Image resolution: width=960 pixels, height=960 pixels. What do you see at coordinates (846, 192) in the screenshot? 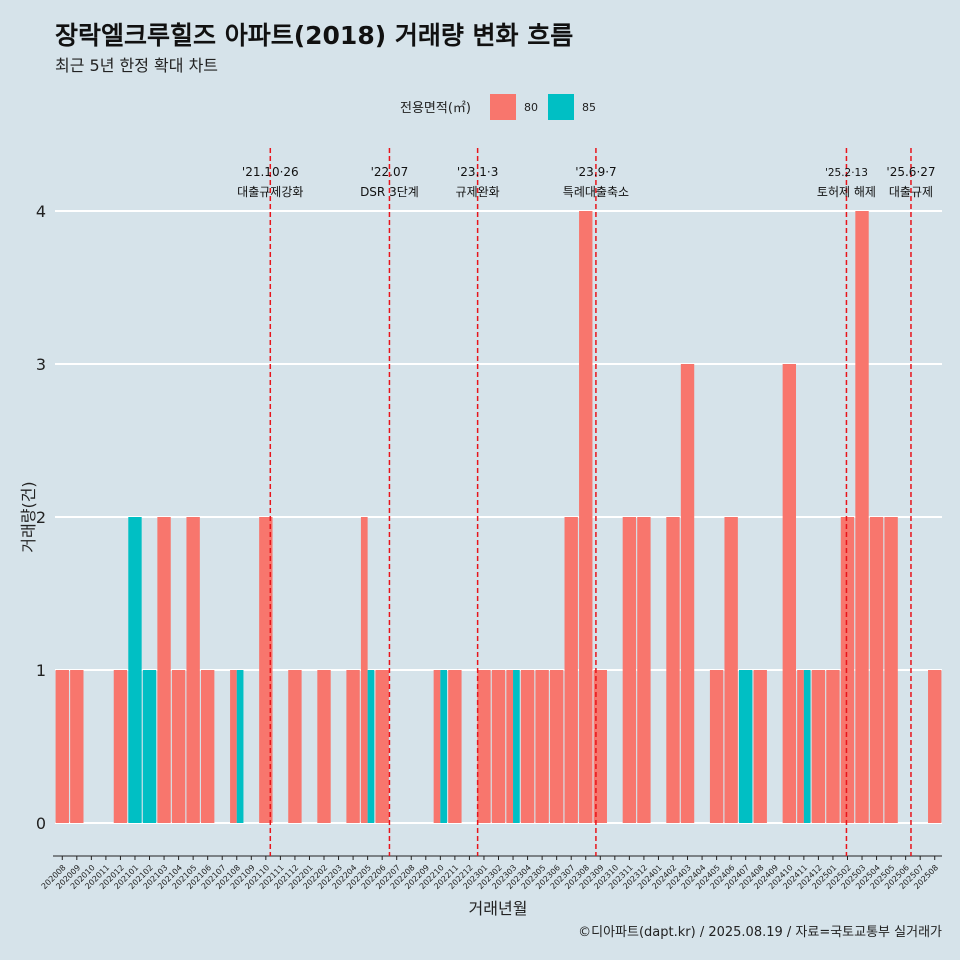
I see `event-desc-label: 토허제 해제` at bounding box center [846, 192].